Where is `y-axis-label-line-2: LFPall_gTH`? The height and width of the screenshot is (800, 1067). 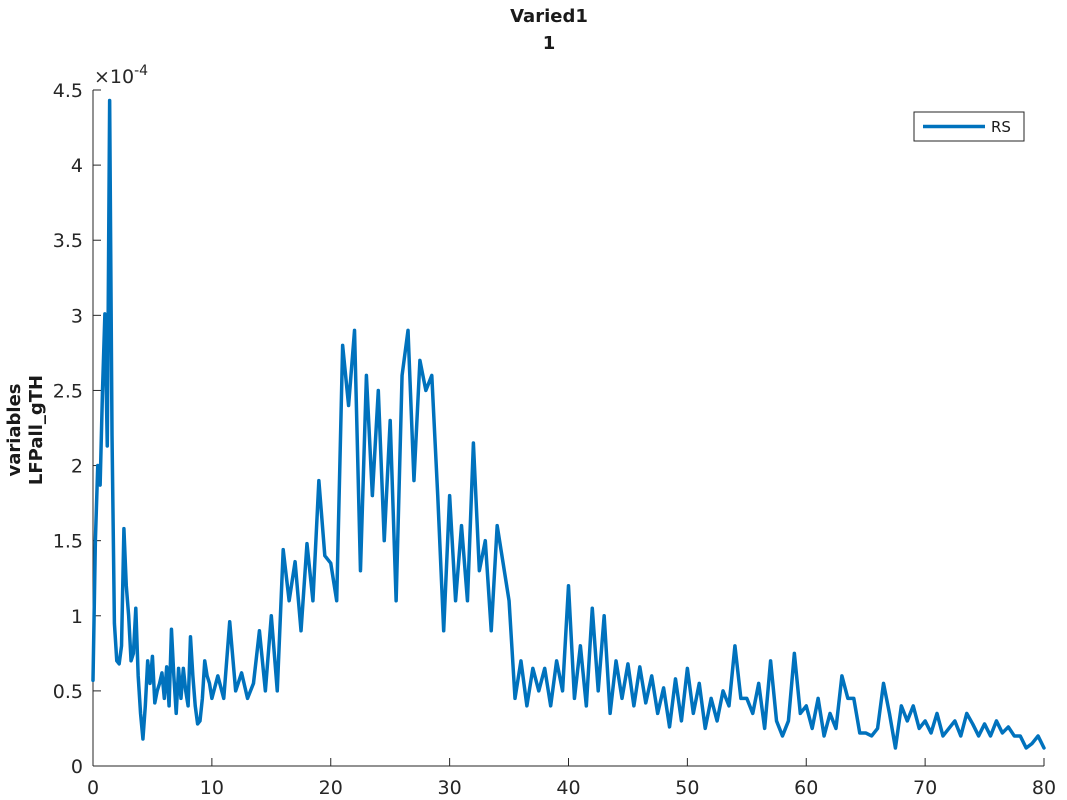 y-axis-label-line-2: LFPall_gTH is located at coordinates (36, 430).